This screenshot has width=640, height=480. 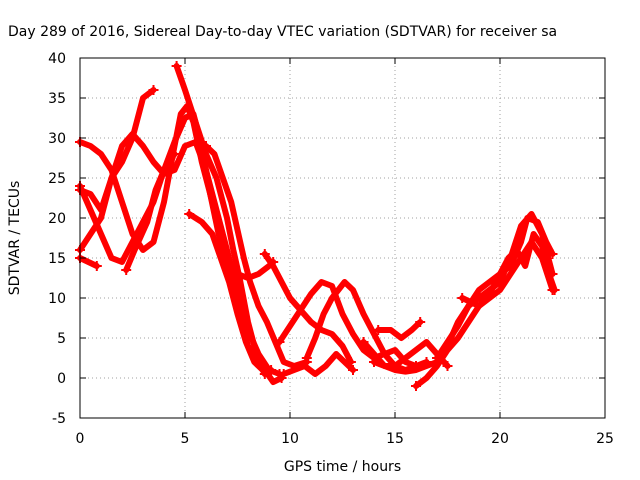 What do you see at coordinates (80, 439) in the screenshot?
I see `x-tick-label: 0` at bounding box center [80, 439].